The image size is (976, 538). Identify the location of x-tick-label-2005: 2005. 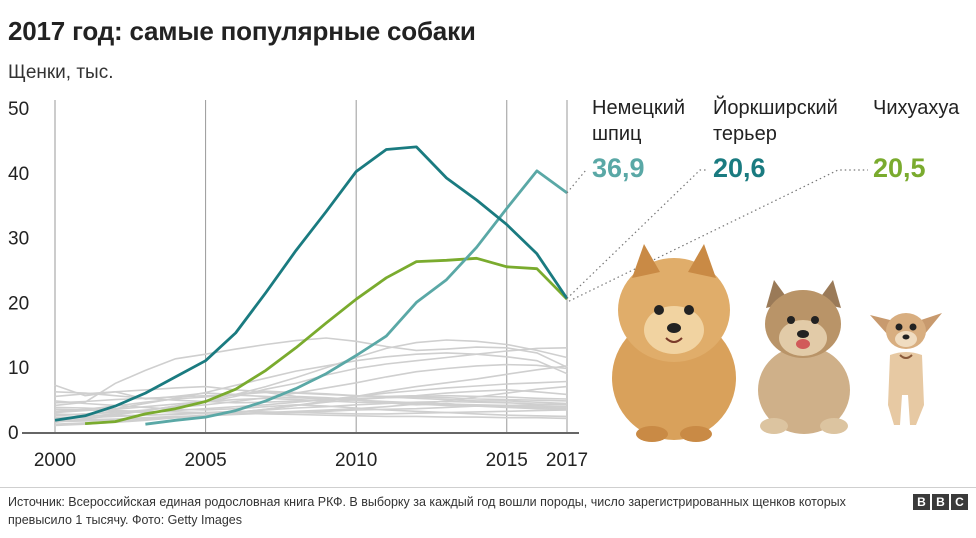
(205, 460).